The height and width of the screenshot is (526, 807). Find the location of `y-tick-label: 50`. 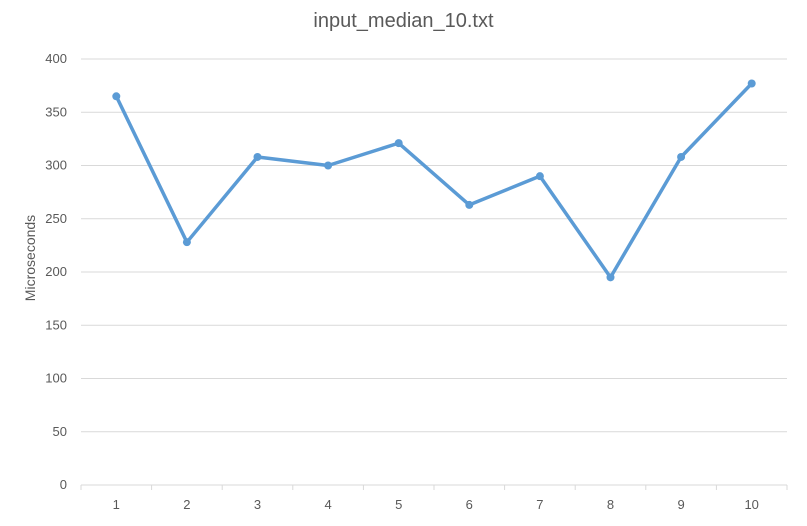

y-tick-label: 50 is located at coordinates (60, 431).